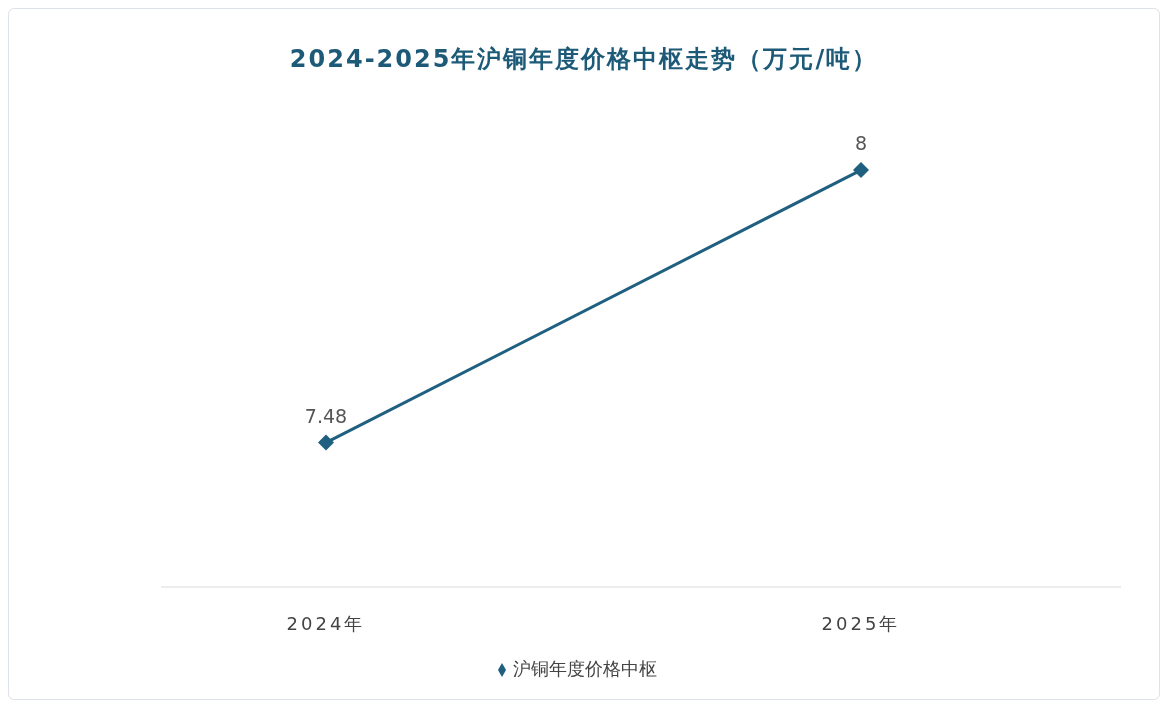 The height and width of the screenshot is (710, 1174). I want to click on chart-title: 2024-2025年沪铜年度价格中枢走势（万元/吨）, so click(584, 59).